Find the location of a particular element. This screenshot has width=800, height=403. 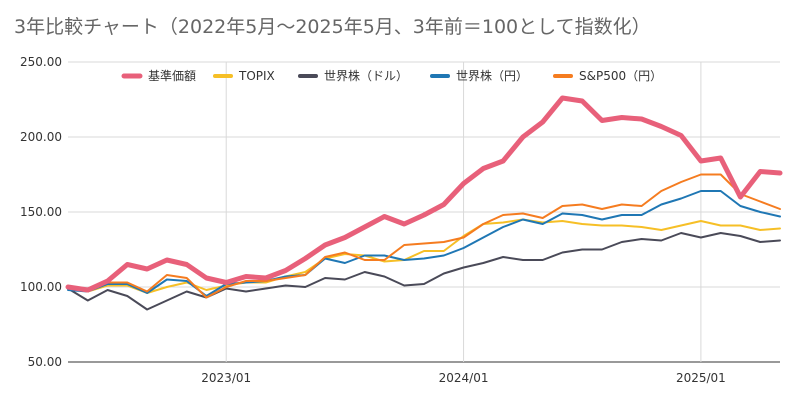

legend-label-0: 基準価額 is located at coordinates (172, 75).